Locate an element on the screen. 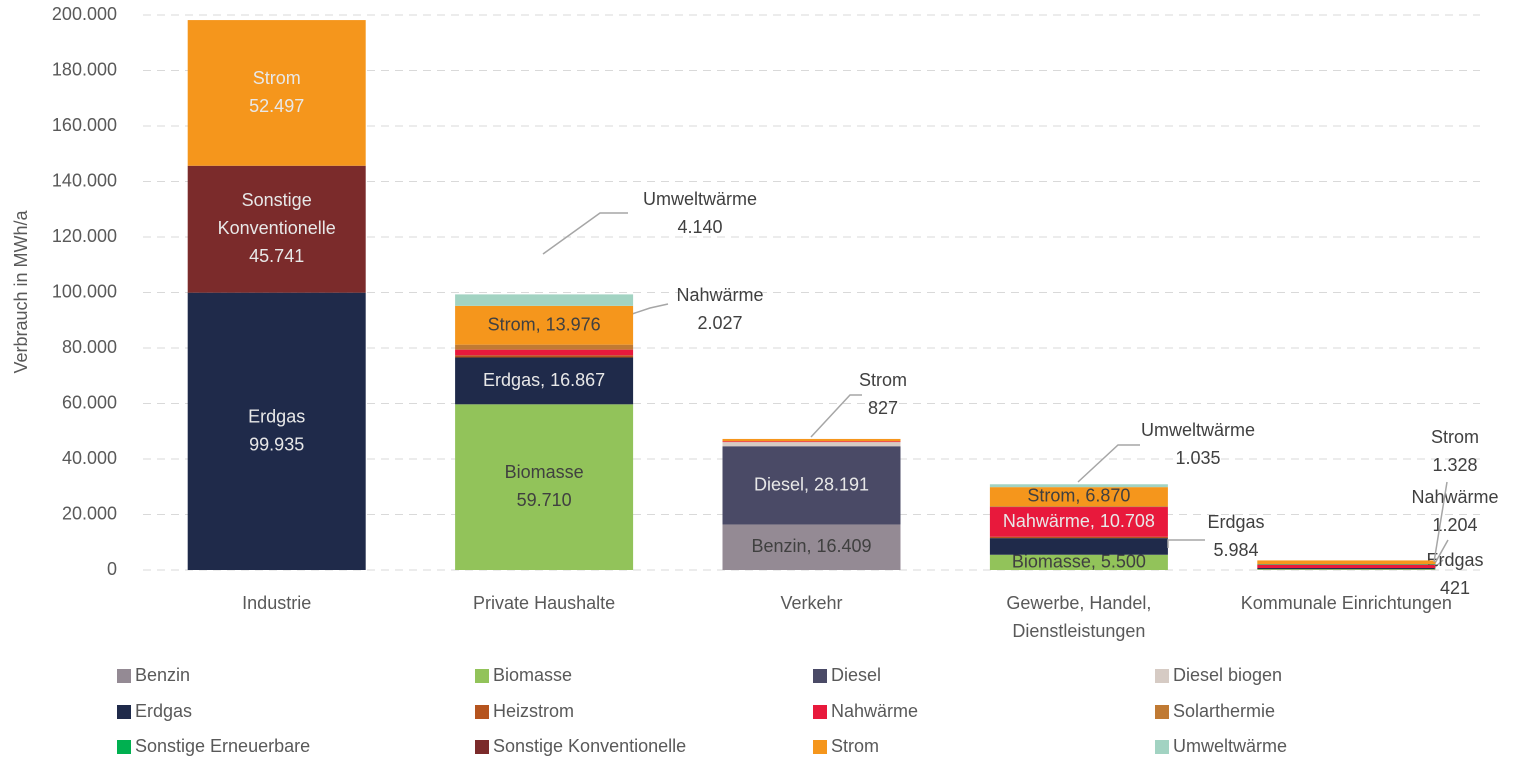 Image resolution: width=1514 pixels, height=758 pixels. legend-label: Strom is located at coordinates (855, 746).